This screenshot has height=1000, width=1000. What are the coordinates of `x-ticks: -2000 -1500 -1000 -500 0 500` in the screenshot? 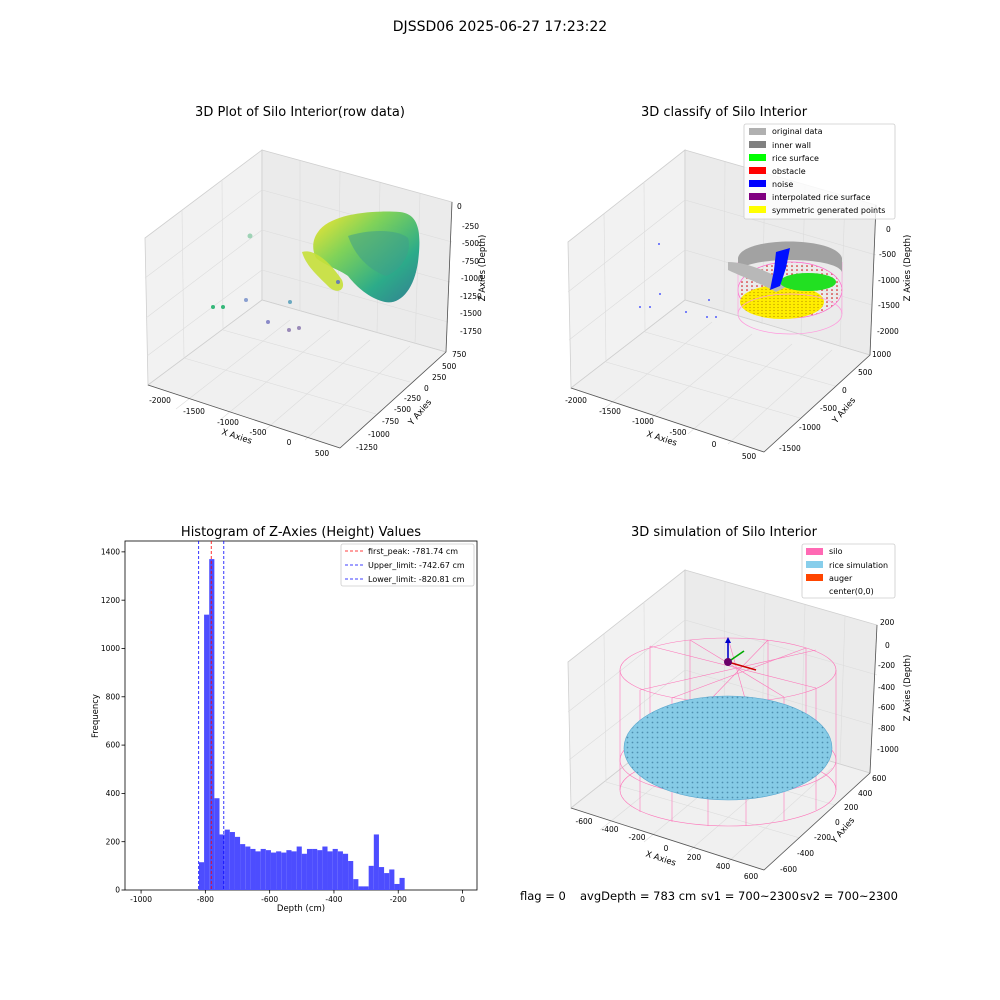 It's located at (660, 428).